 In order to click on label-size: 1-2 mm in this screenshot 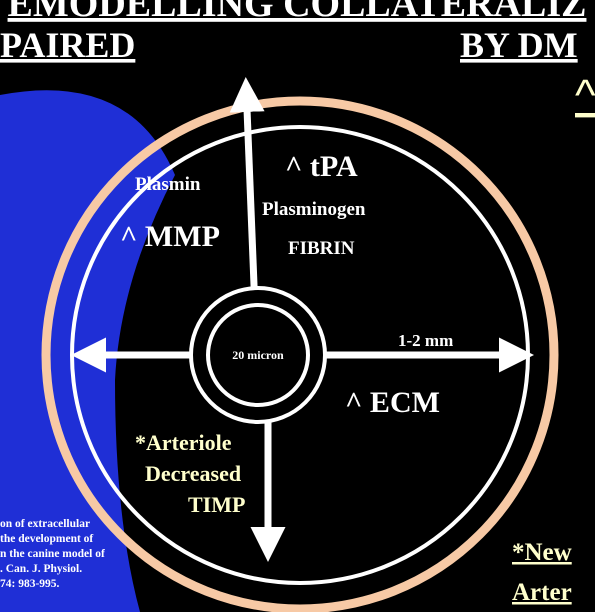, I will do `click(425, 340)`.